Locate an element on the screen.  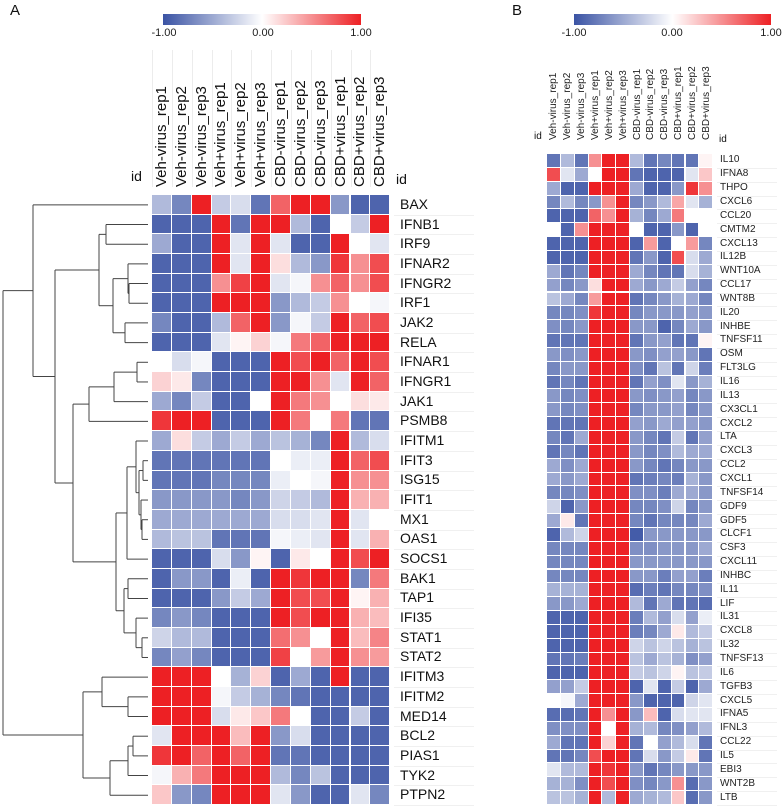
heatmap-a-row-label: IRF9 is located at coordinates (415, 243).